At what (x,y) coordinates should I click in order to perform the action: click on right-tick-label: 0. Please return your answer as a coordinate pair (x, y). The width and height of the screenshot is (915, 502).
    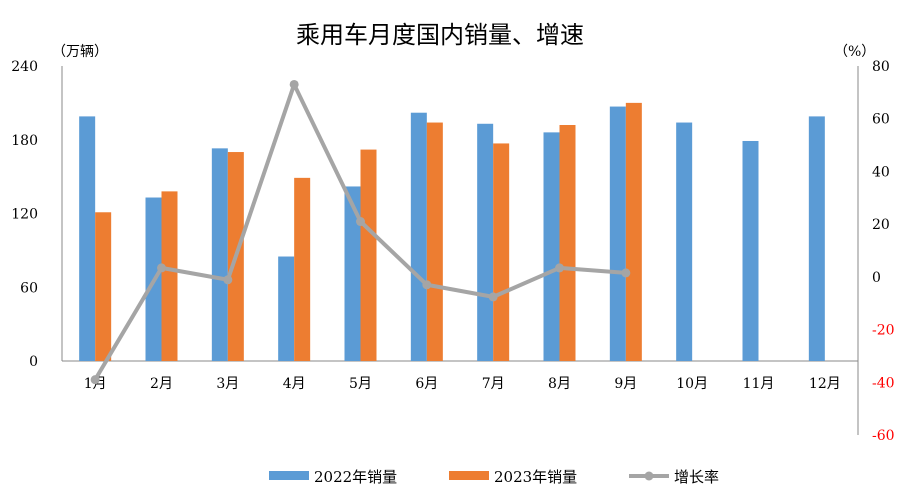
    Looking at the image, I should click on (876, 278).